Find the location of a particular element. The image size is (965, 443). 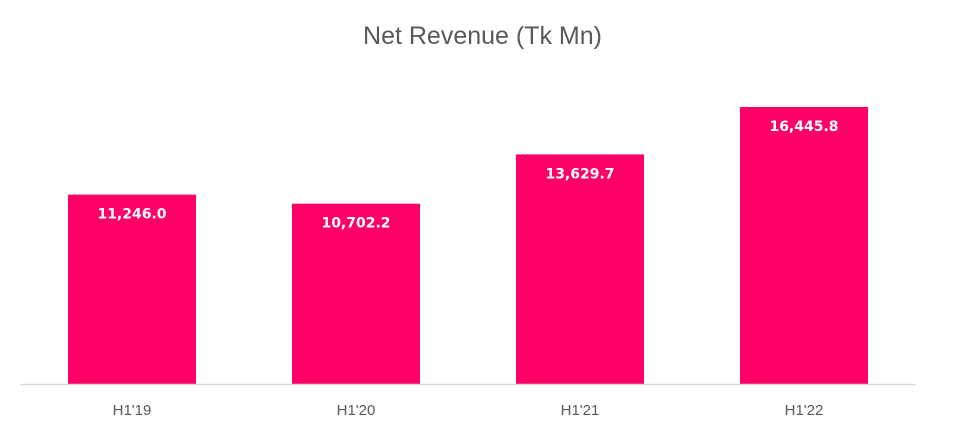

x-tick-label-2: H1'21 is located at coordinates (580, 410).